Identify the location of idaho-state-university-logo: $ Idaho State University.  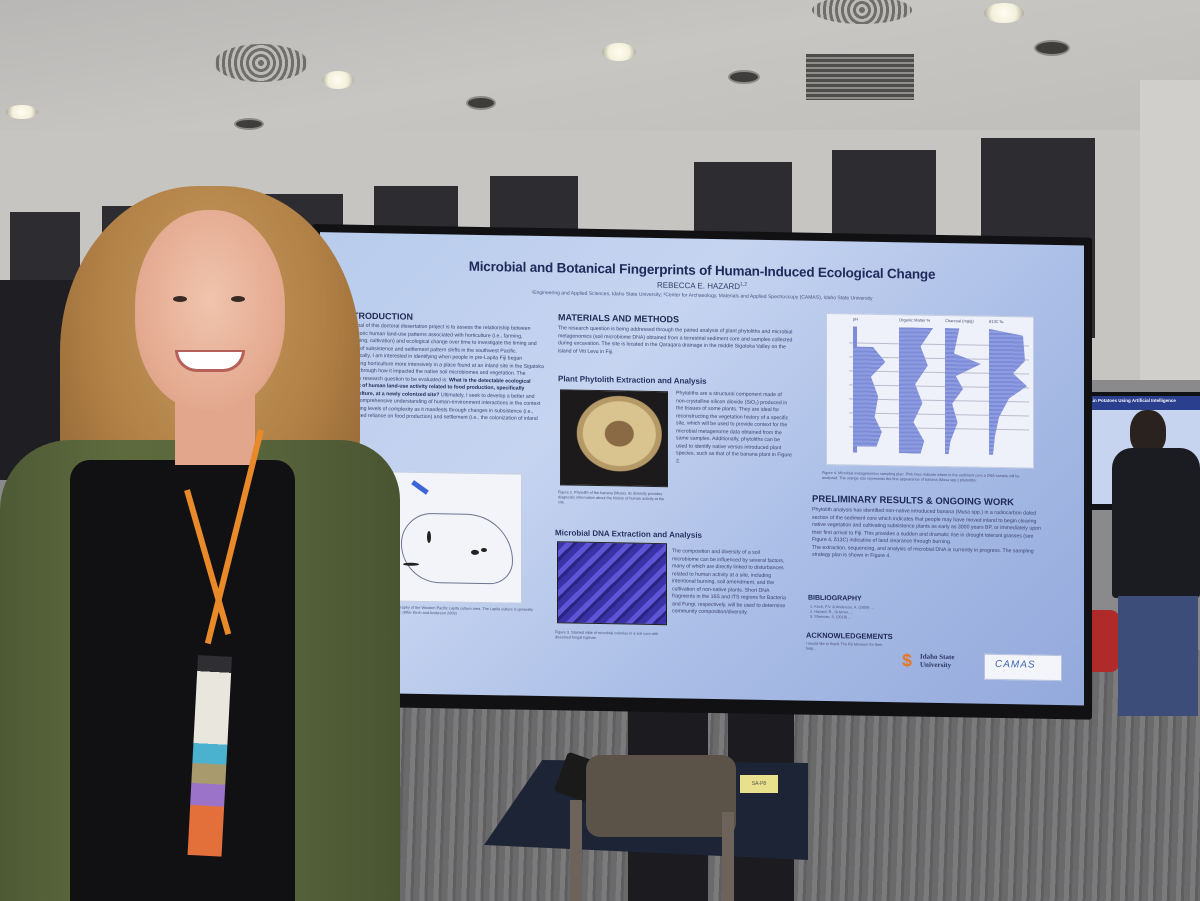
(932, 662).